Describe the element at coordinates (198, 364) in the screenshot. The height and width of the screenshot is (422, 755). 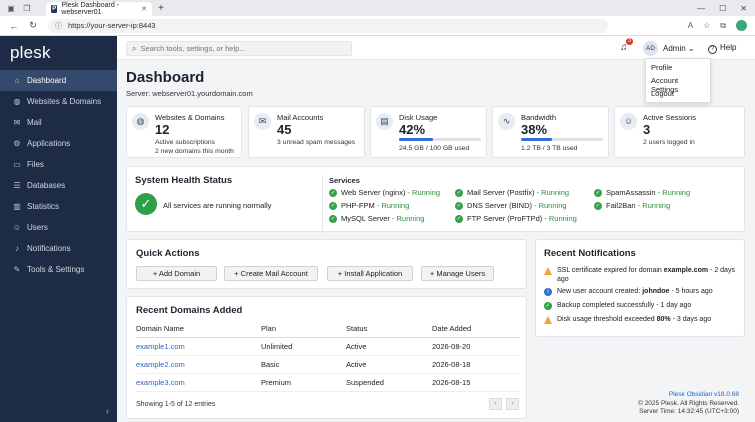
I see `domain-link: example2.com` at that location.